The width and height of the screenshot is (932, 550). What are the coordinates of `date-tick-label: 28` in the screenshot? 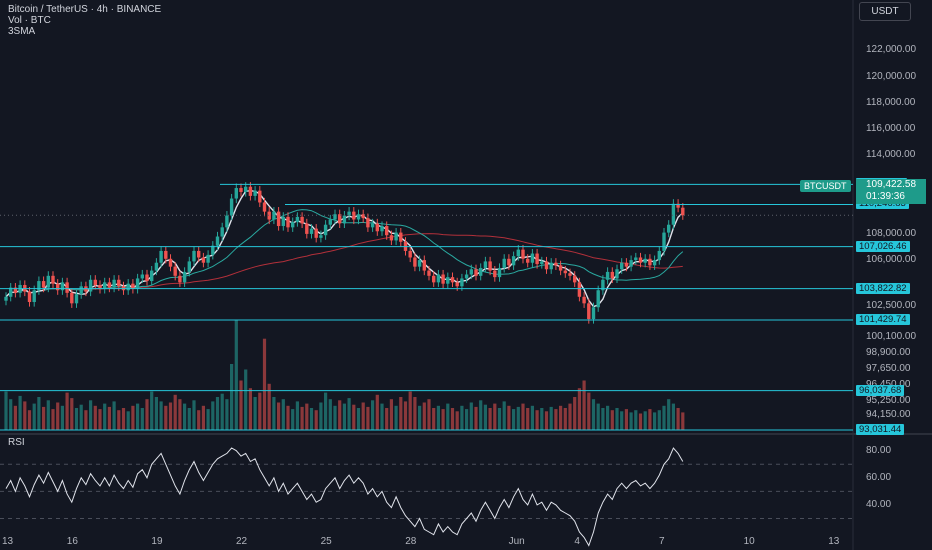 It's located at (411, 541).